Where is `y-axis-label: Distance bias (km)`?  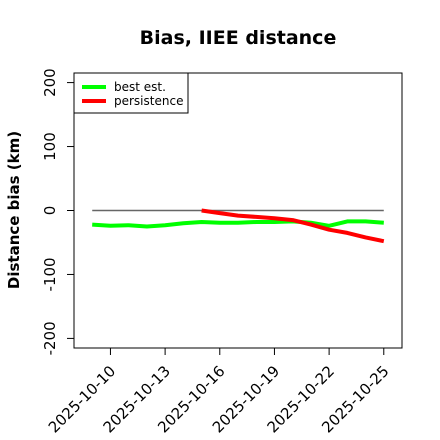
y-axis-label: Distance bias (km) is located at coordinates (14, 210).